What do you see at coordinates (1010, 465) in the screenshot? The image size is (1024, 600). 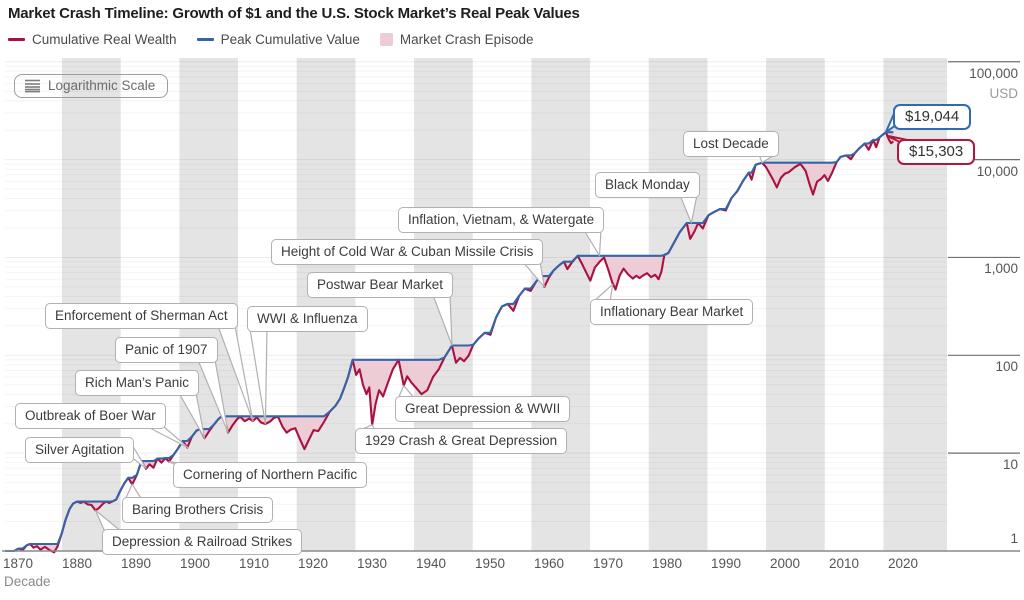 I see `y-tick-label: 10` at bounding box center [1010, 465].